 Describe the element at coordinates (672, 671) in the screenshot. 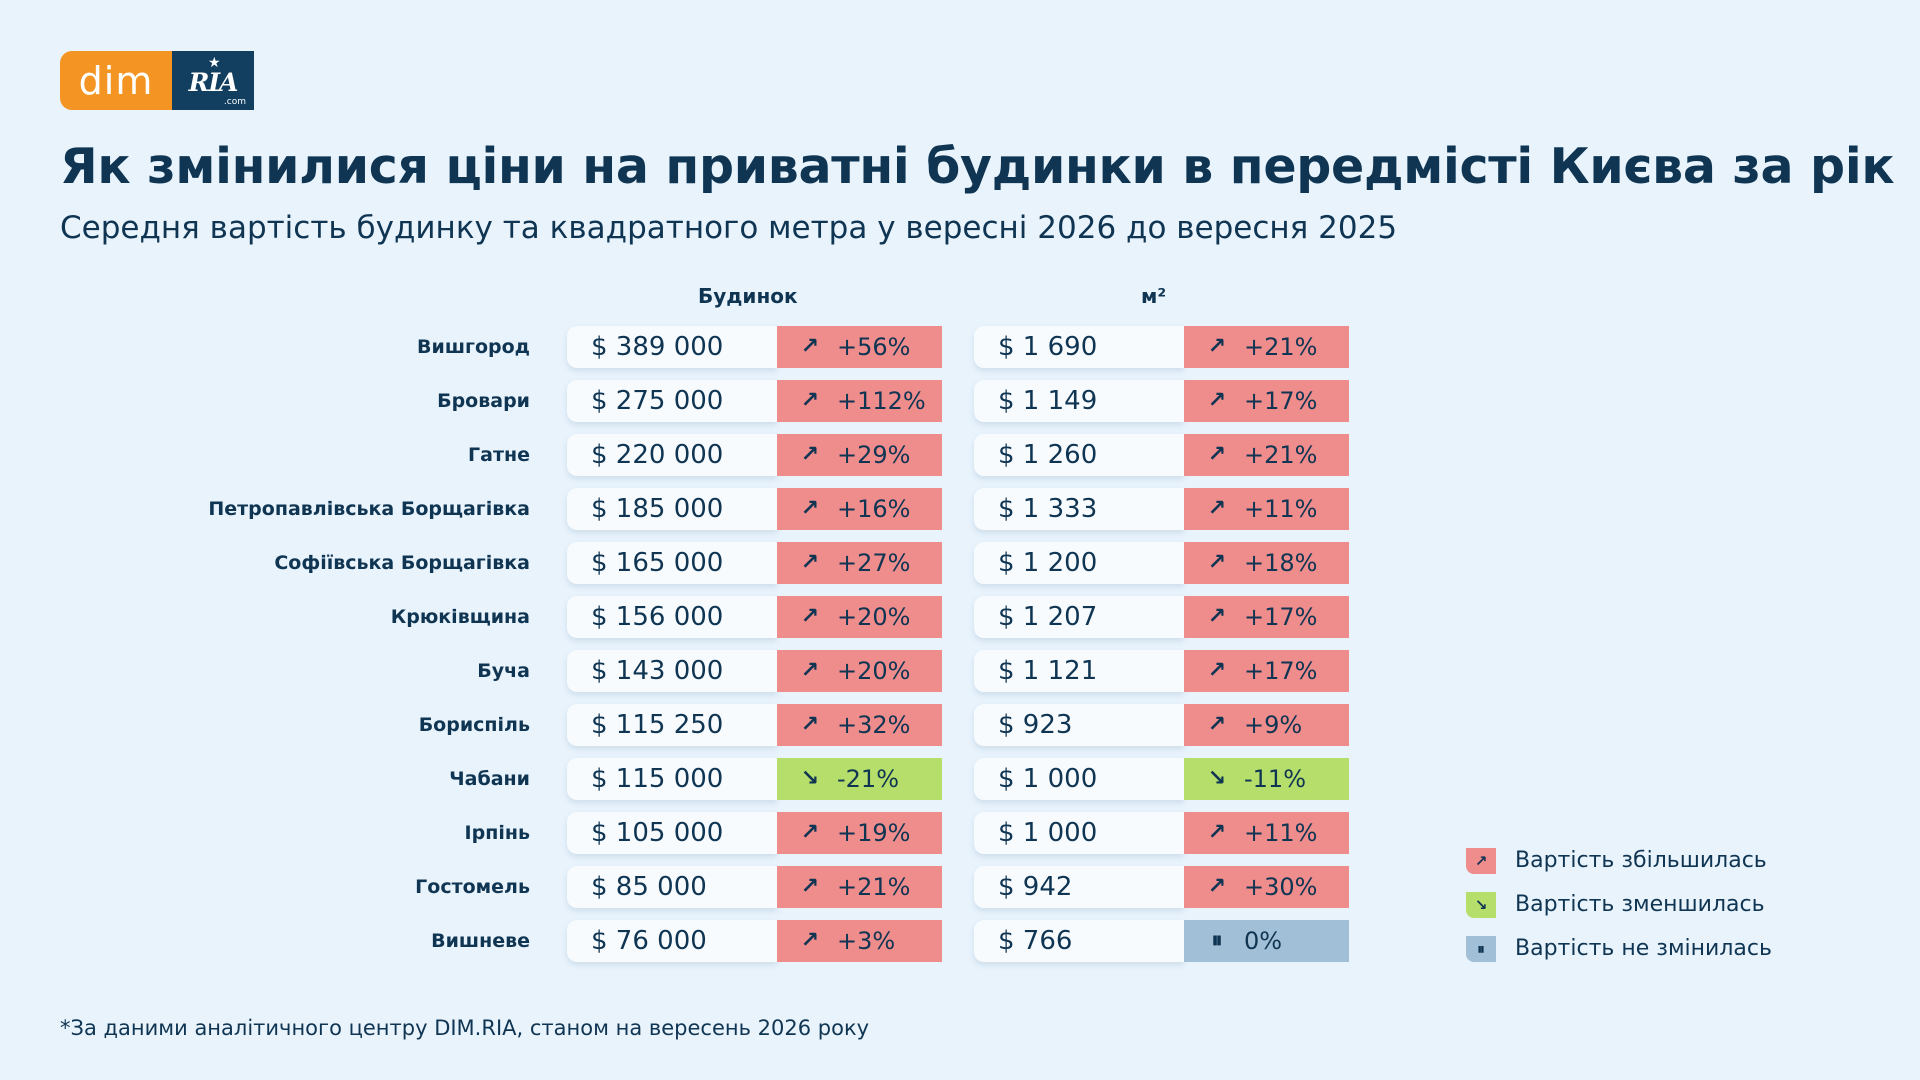

I see `house-price-cell: $ 143 000` at that location.